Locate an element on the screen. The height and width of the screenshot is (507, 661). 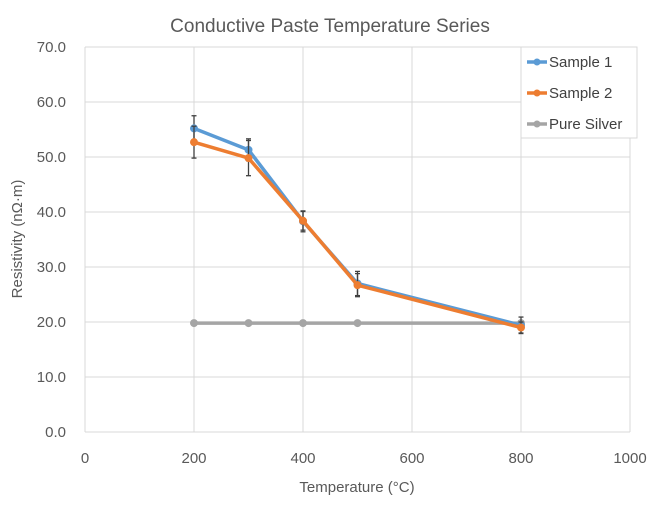
legend-entry: Sample 1 is located at coordinates (569, 62).